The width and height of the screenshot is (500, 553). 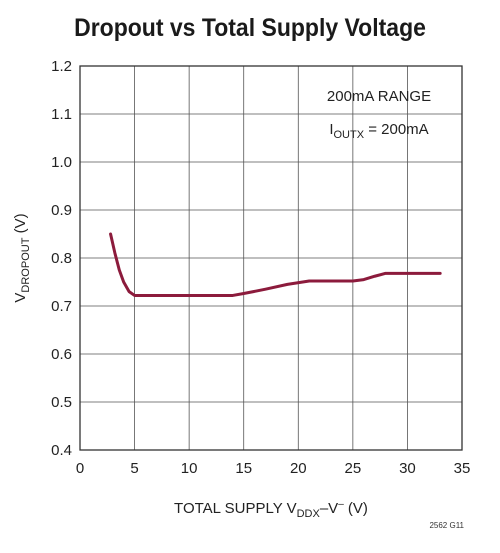 I want to click on x-axis-label: TOTAL SUPPLY VDDX–V– (V), so click(x=271, y=509).